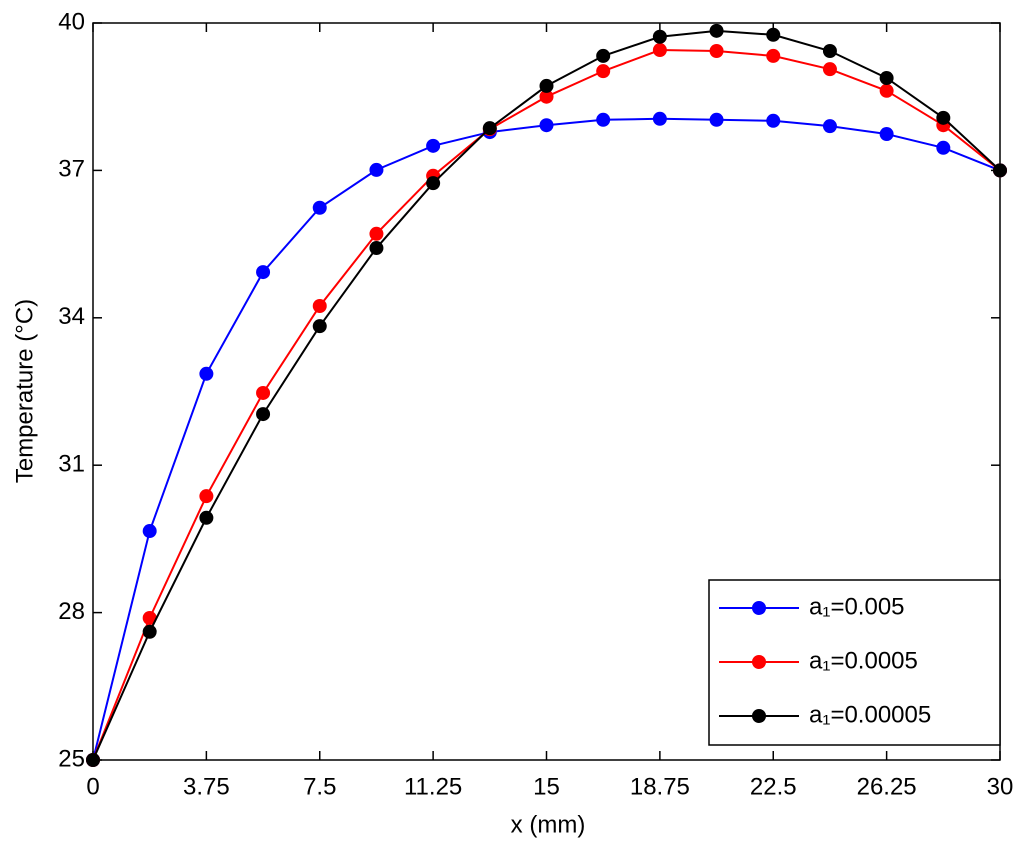 The height and width of the screenshot is (852, 1024). Describe the element at coordinates (71, 464) in the screenshot. I see `y-tick-label: 31` at that location.